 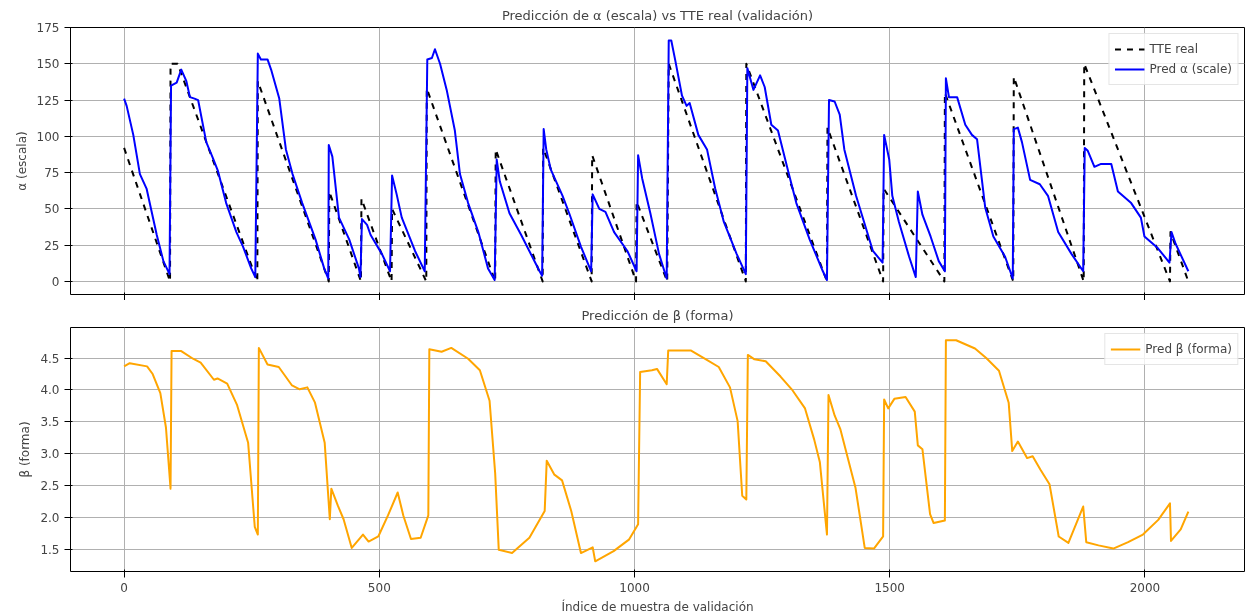 What do you see at coordinates (21, 161) in the screenshot?
I see `y-axis-title: α (escala)` at bounding box center [21, 161].